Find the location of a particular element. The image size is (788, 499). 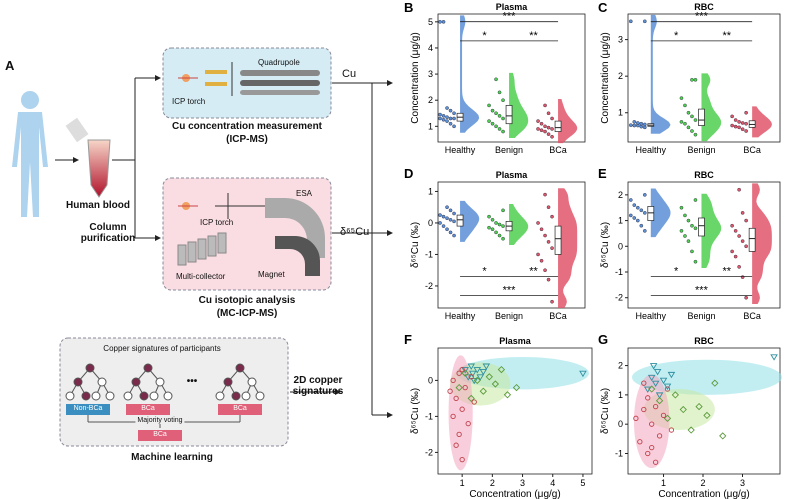

label: Magnet is located at coordinates (271, 274).